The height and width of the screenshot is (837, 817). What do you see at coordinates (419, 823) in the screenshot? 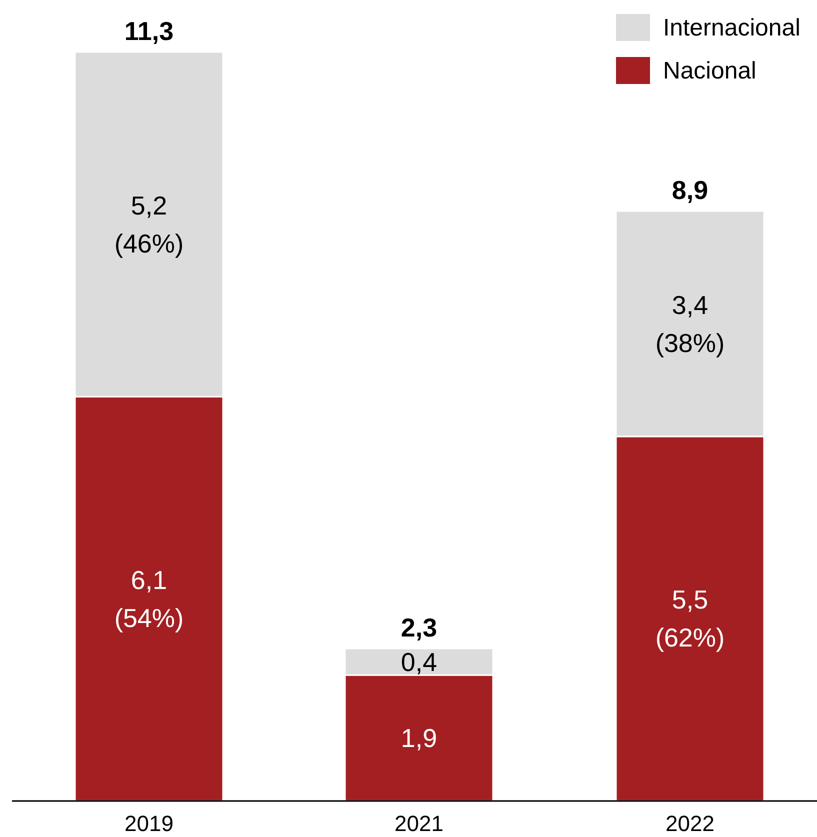
I see `x-tick-label: 2021` at bounding box center [419, 823].